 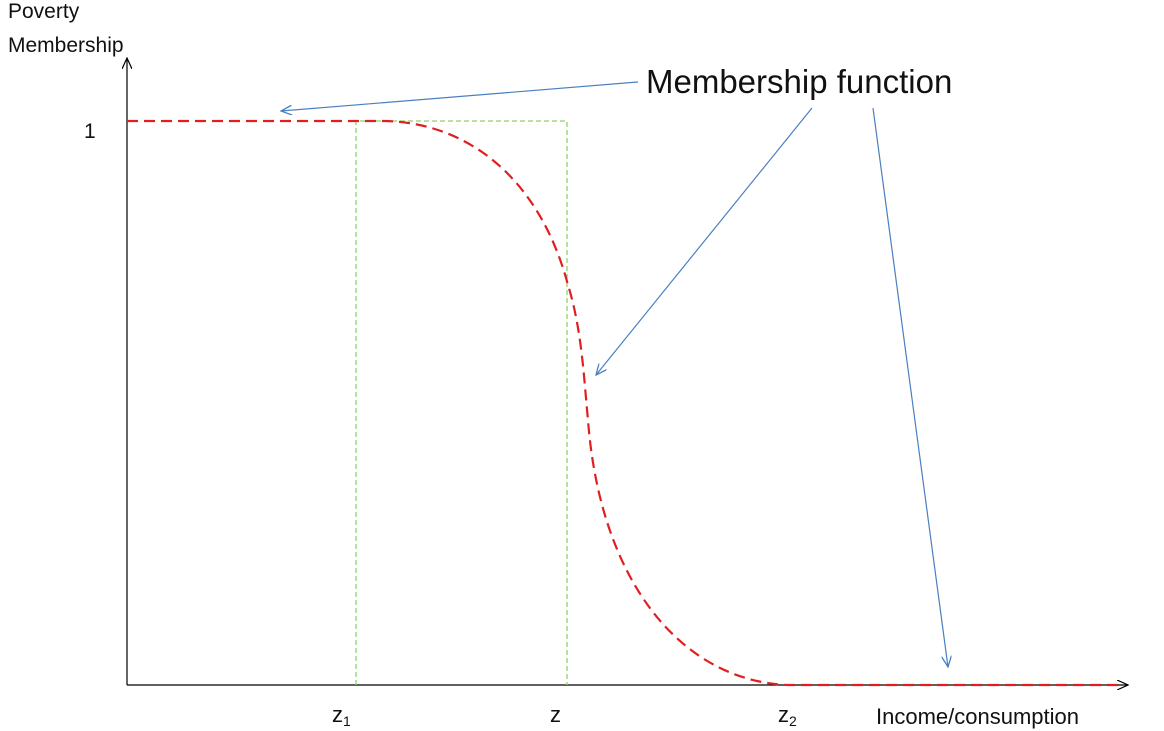 I want to click on x-tick-z1-base: z, so click(x=337, y=714).